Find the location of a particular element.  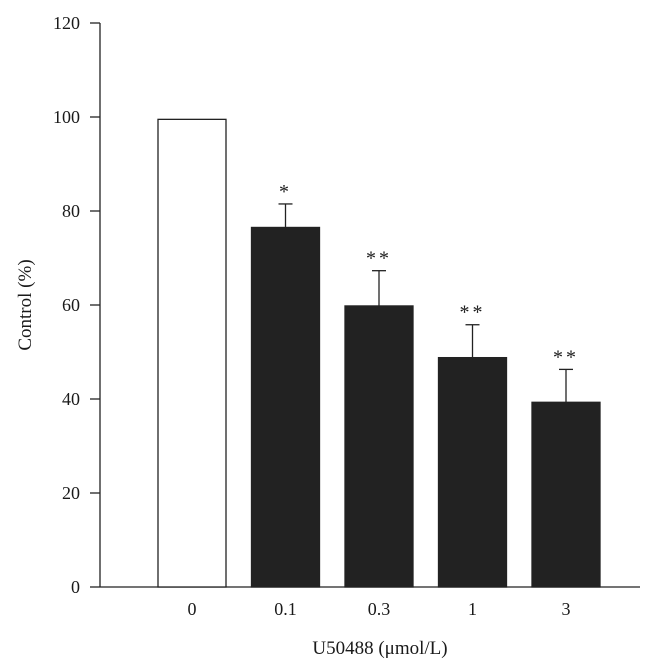

x-tick-label: 3 is located at coordinates (566, 609).